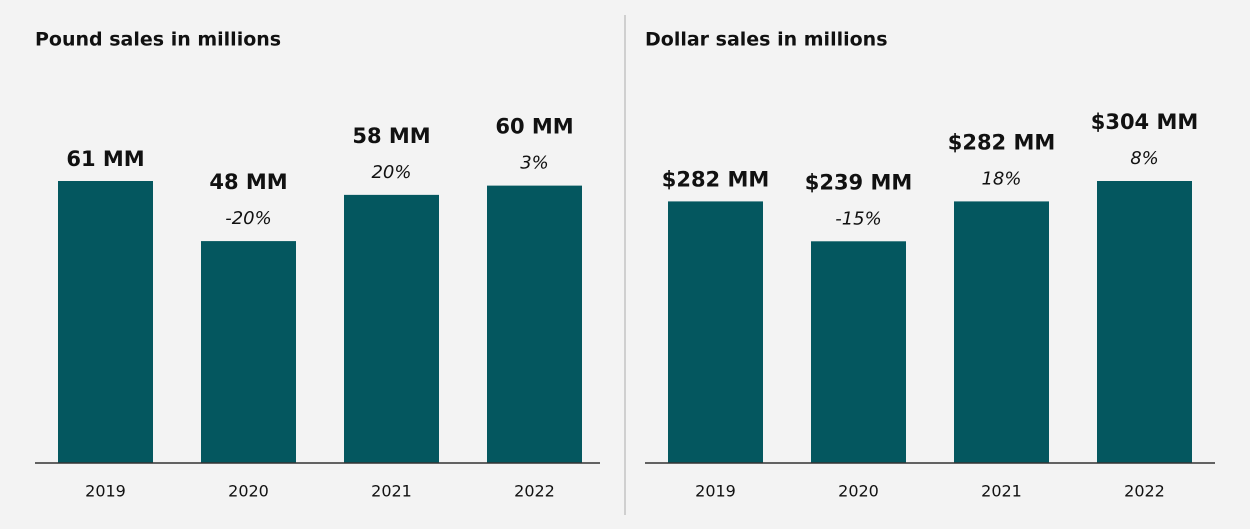 This screenshot has height=529, width=1250. Describe the element at coordinates (105, 159) in the screenshot. I see `value-label: 61 MM` at that location.